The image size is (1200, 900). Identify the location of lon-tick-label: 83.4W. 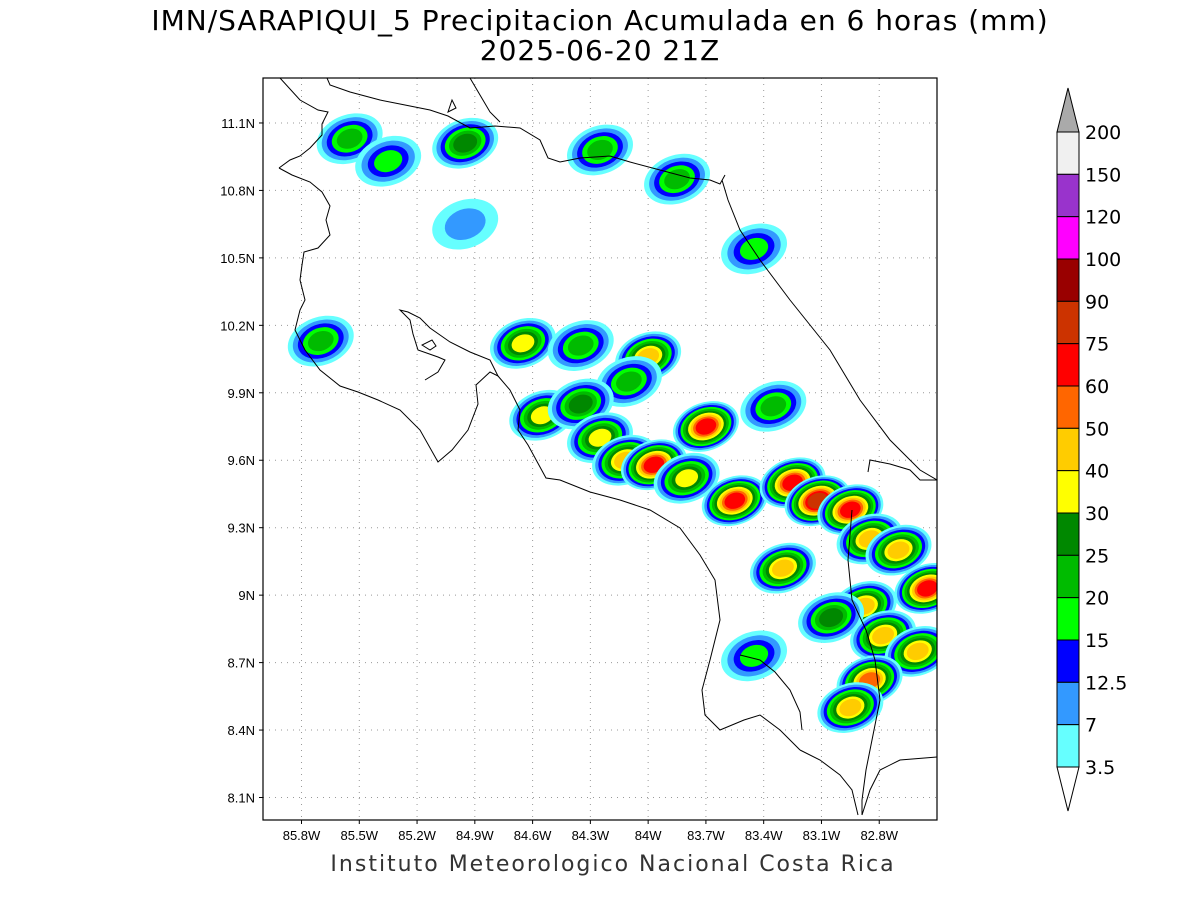
(764, 835).